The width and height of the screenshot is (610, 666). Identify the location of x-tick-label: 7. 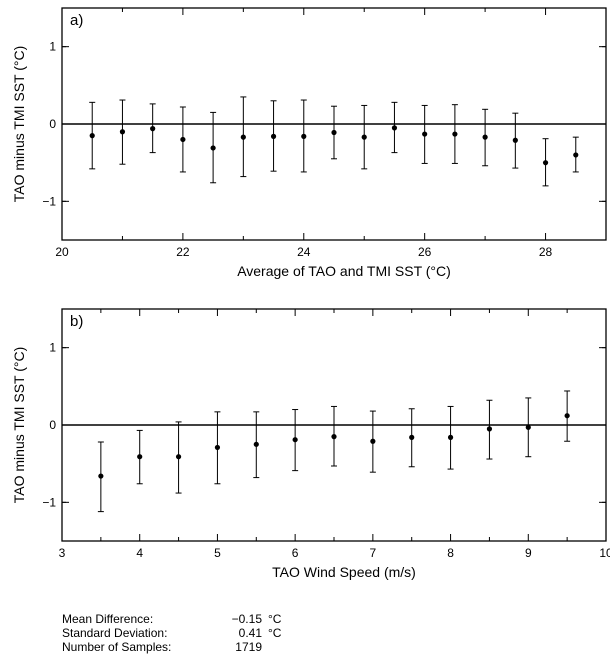
(373, 553).